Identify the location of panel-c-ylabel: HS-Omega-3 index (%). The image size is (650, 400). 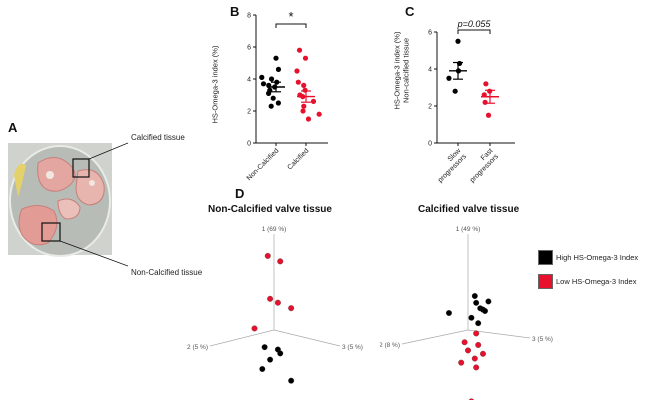
(397, 70).